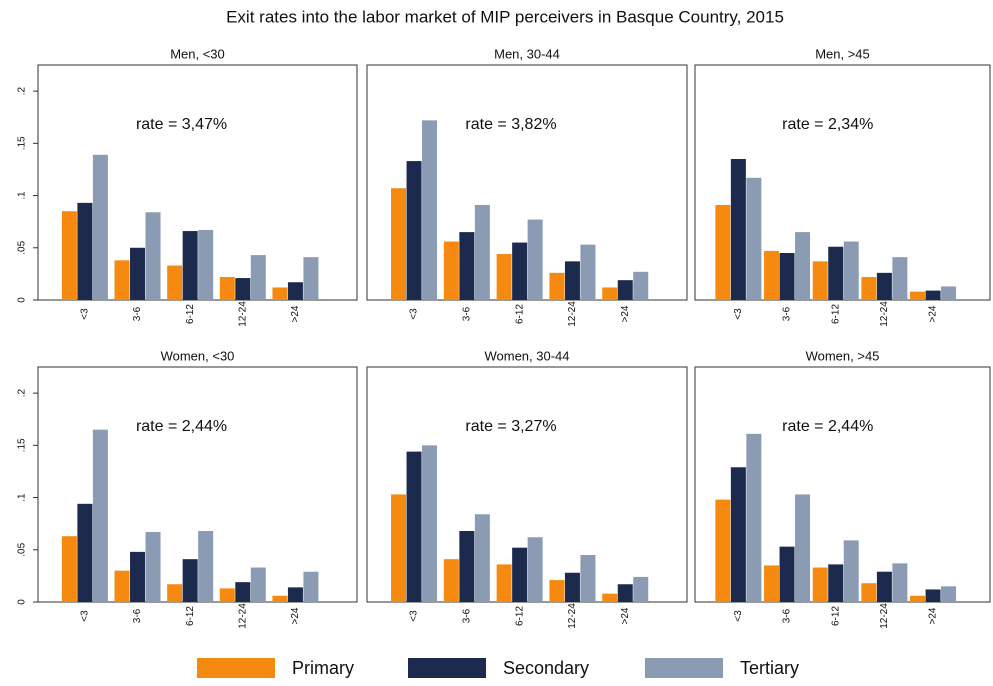  Describe the element at coordinates (842, 53) in the screenshot. I see `panel-title: Men, >45` at that location.